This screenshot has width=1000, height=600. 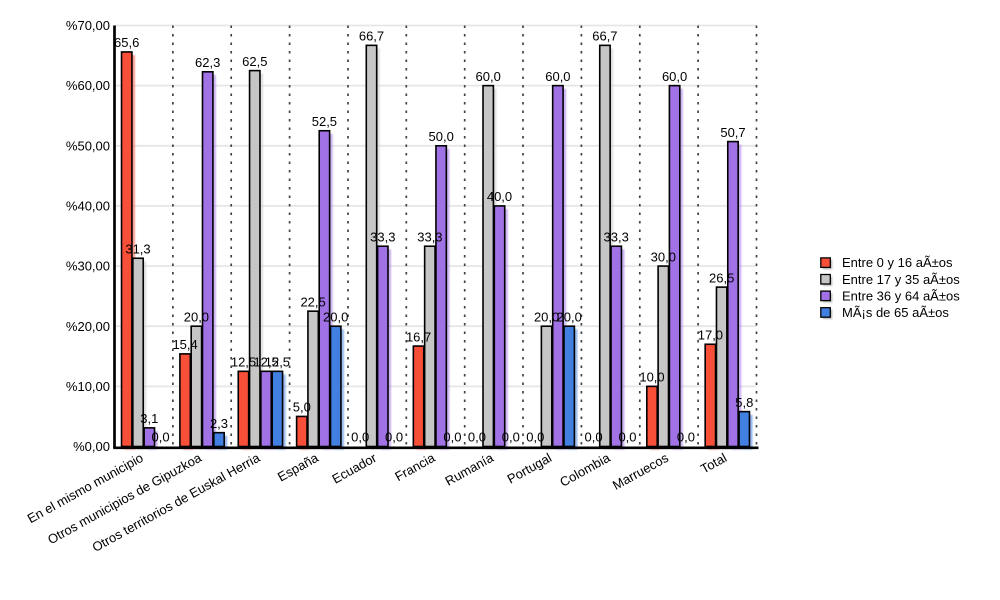 What do you see at coordinates (418, 336) in the screenshot?
I see `svg-text: 16,7` at bounding box center [418, 336].